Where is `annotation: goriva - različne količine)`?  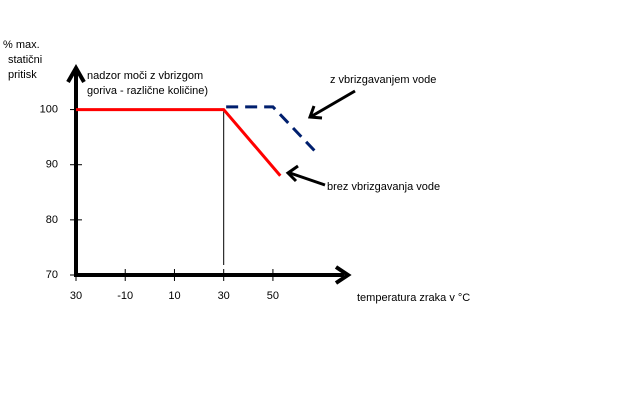
annotation: goriva - različne količine) is located at coordinates (147, 91).